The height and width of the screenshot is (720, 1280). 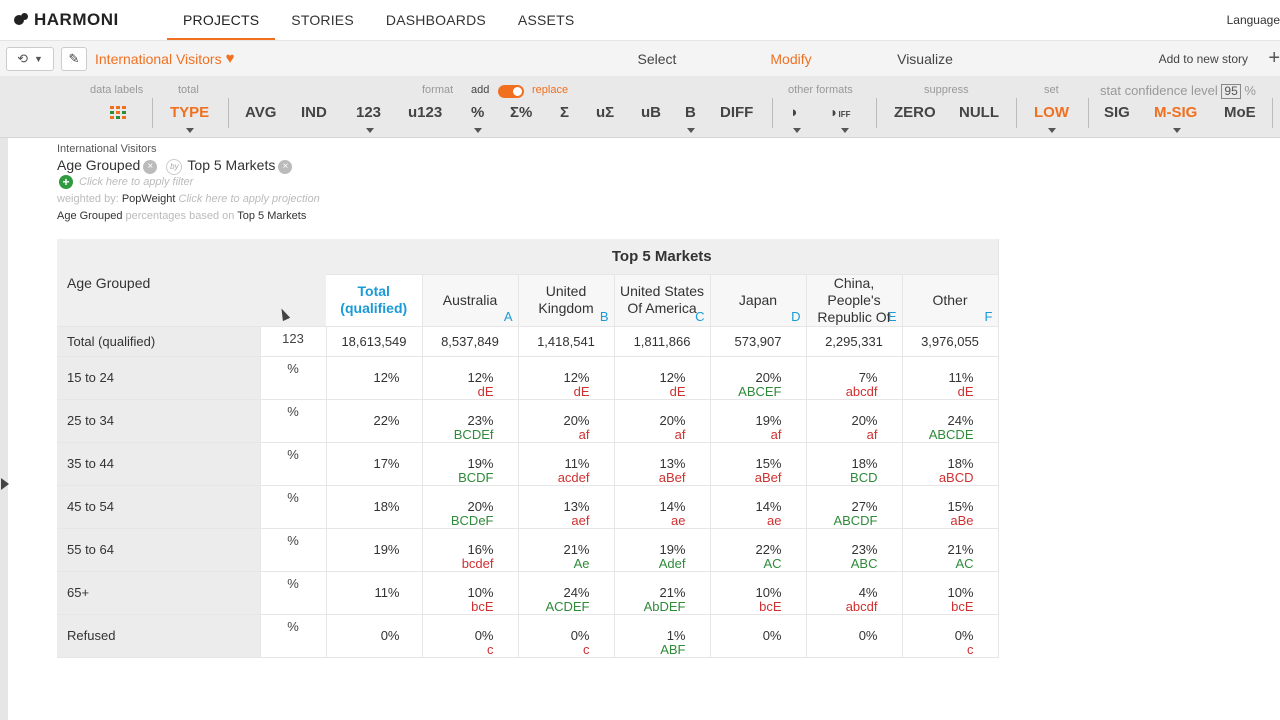 What do you see at coordinates (66, 20) in the screenshot?
I see `harmoni-logo: HARMONI` at bounding box center [66, 20].